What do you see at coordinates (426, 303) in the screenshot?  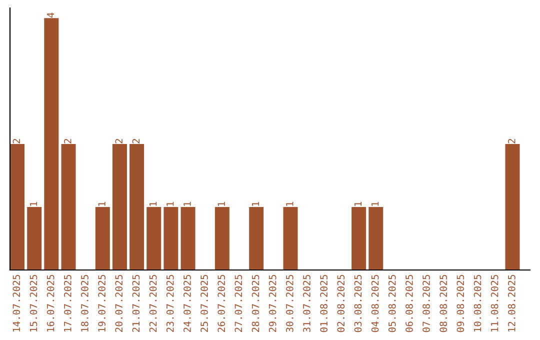 I see `x-tick-label: 07.08.2025` at bounding box center [426, 303].